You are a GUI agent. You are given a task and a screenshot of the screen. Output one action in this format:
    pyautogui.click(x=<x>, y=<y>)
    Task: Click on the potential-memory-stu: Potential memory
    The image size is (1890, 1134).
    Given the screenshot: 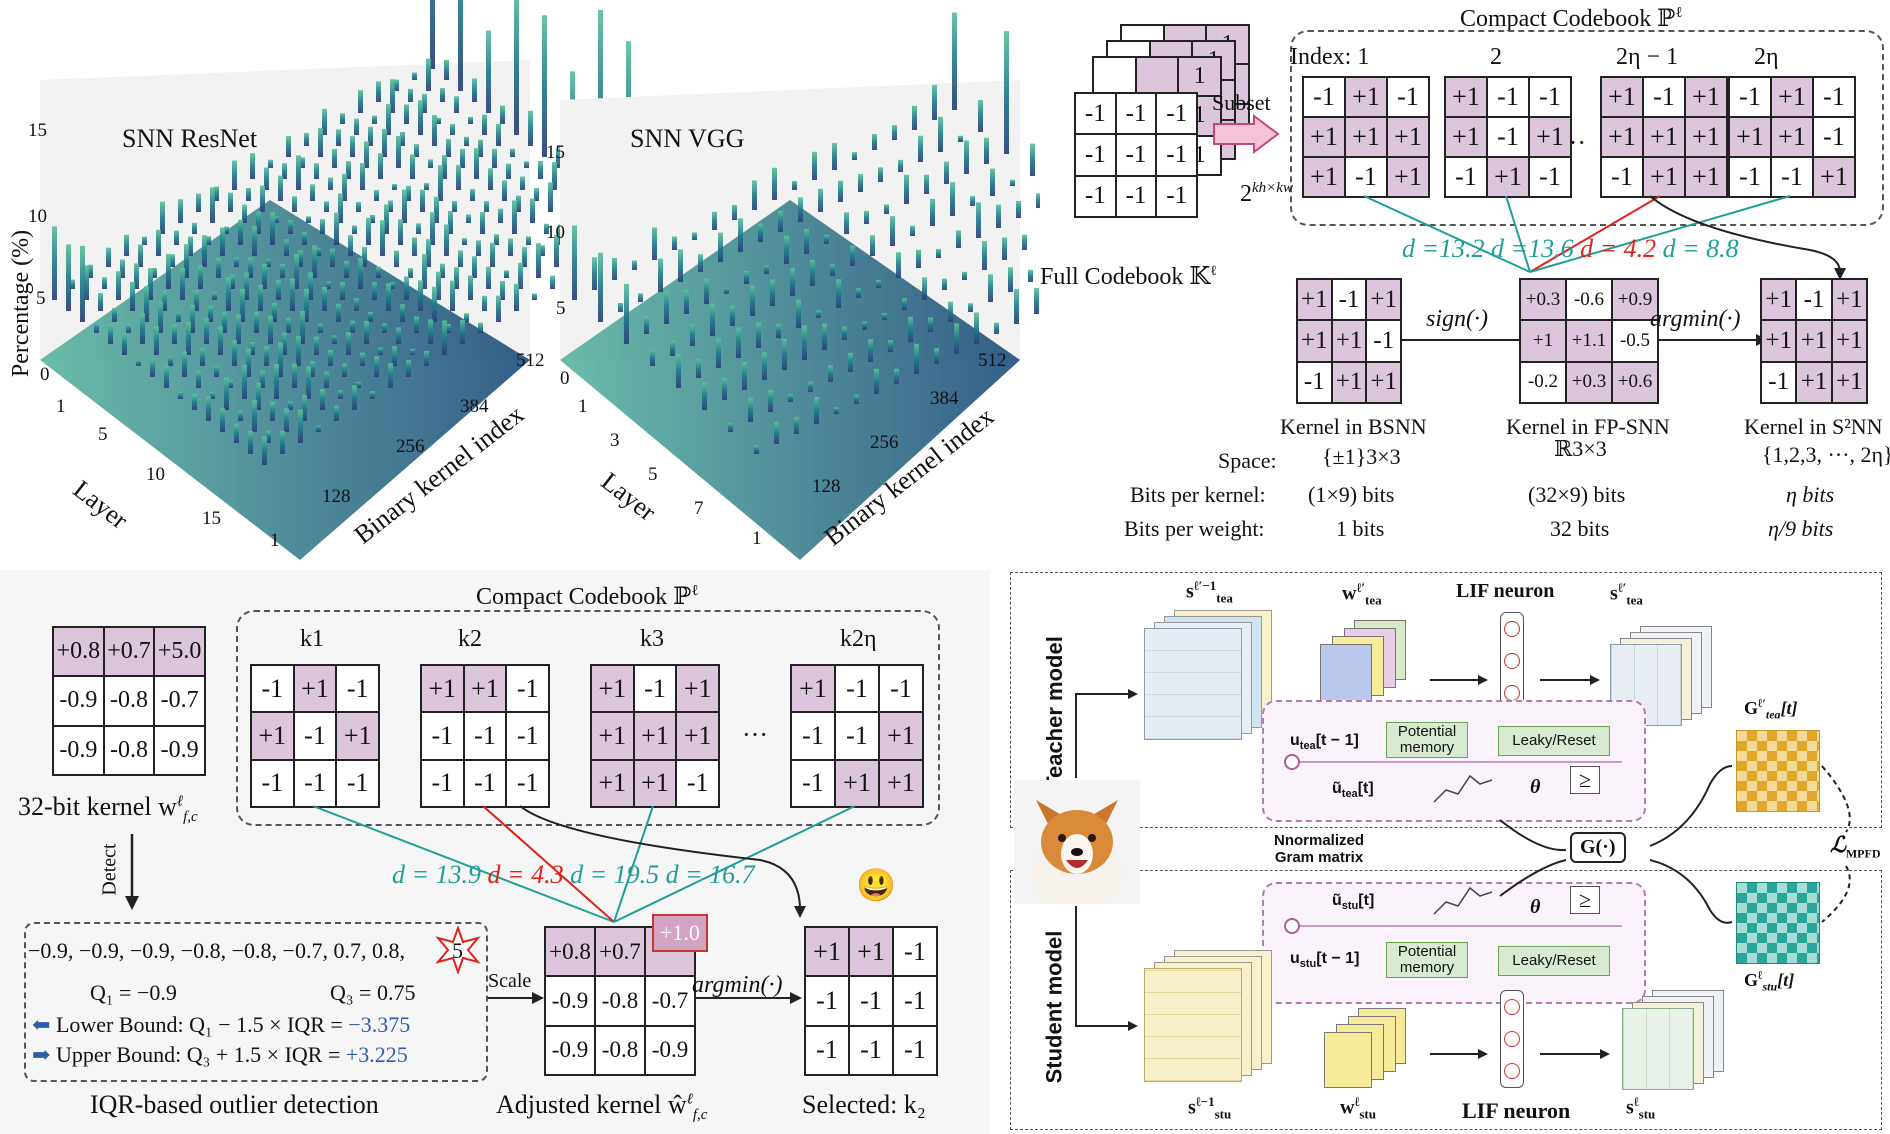 What is the action you would take?
    pyautogui.click(x=1427, y=960)
    